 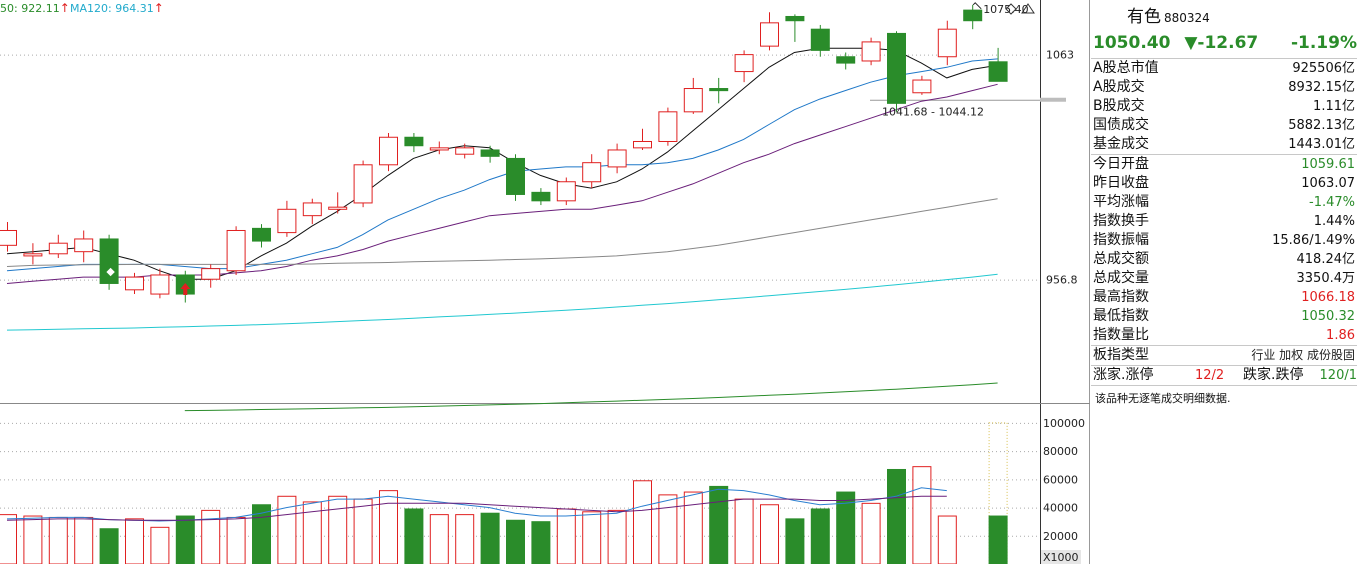 What do you see at coordinates (1126, 68) in the screenshot?
I see `market-summary-label: A股总市值` at bounding box center [1126, 68].